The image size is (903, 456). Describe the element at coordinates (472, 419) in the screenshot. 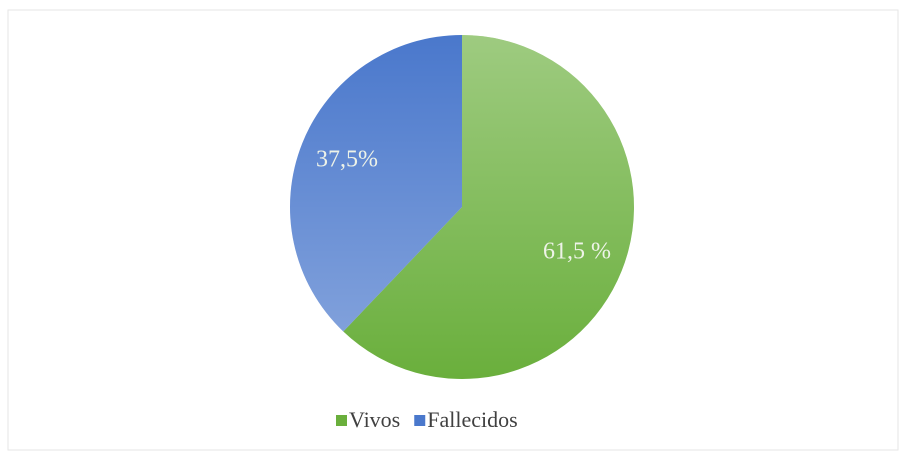

I see `legend-label: Fallecidos` at that location.